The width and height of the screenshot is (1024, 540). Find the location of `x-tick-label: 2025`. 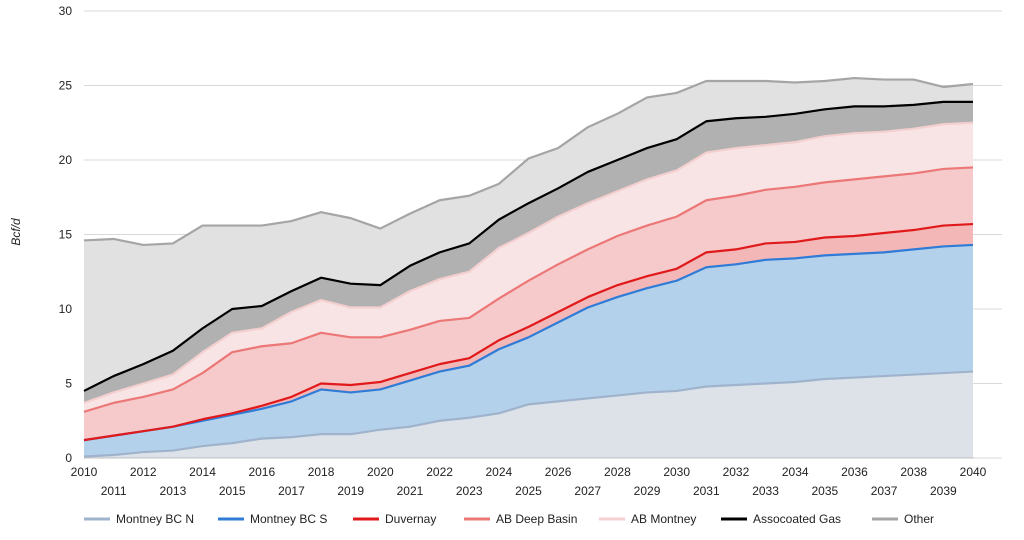

x-tick-label: 2025 is located at coordinates (528, 491).